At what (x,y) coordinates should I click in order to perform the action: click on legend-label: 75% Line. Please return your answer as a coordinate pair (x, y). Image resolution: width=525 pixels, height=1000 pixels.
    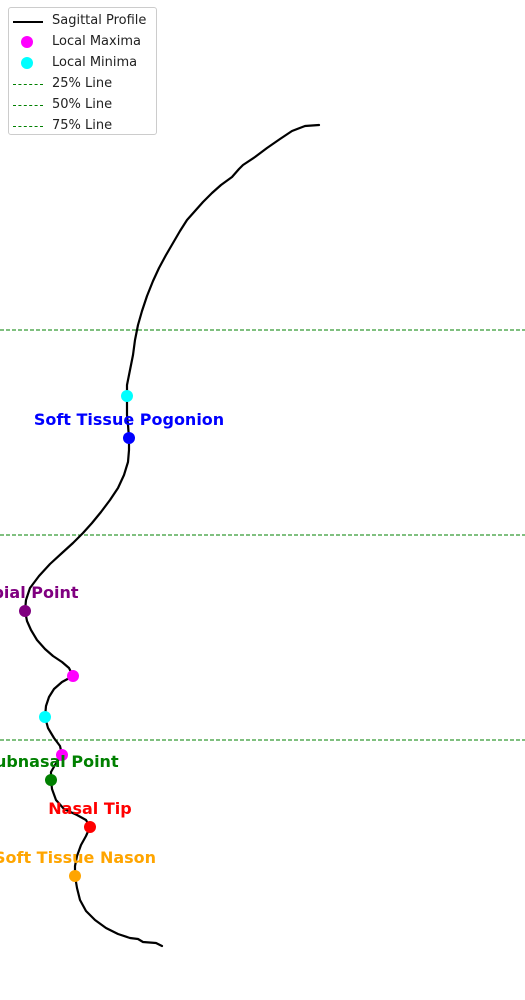
    Looking at the image, I should click on (82, 125).